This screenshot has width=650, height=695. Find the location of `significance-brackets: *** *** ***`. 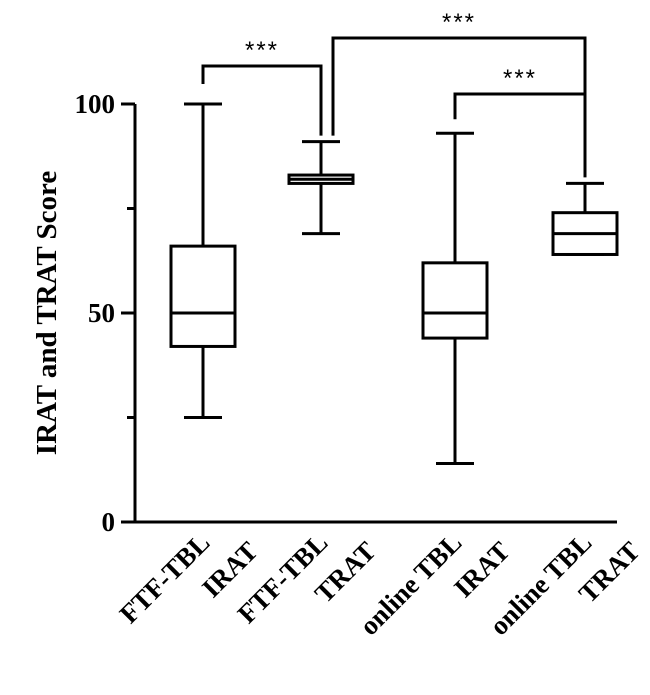

significance-brackets: *** *** *** is located at coordinates (394, 93).